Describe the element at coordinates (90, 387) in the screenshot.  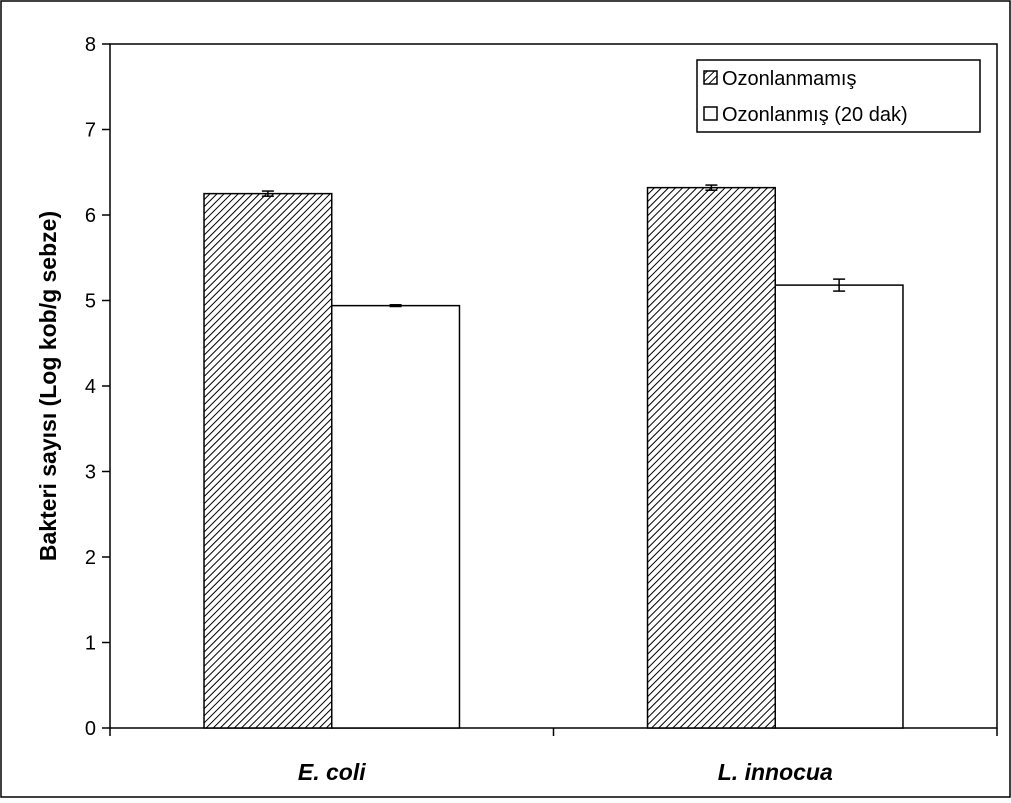
I see `y-tick-label: 4` at that location.